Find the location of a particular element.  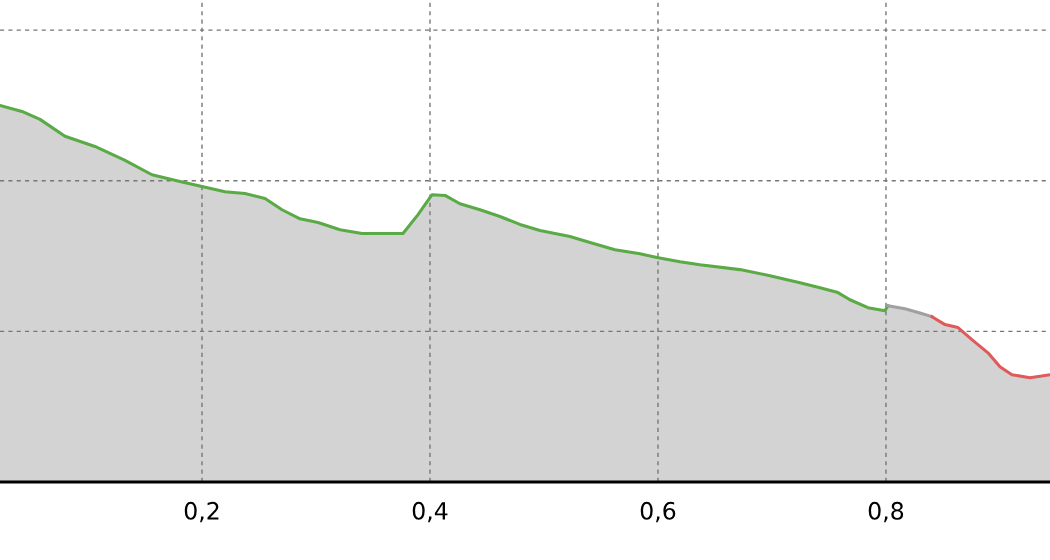

x-tick-label: 0,8 is located at coordinates (886, 512).